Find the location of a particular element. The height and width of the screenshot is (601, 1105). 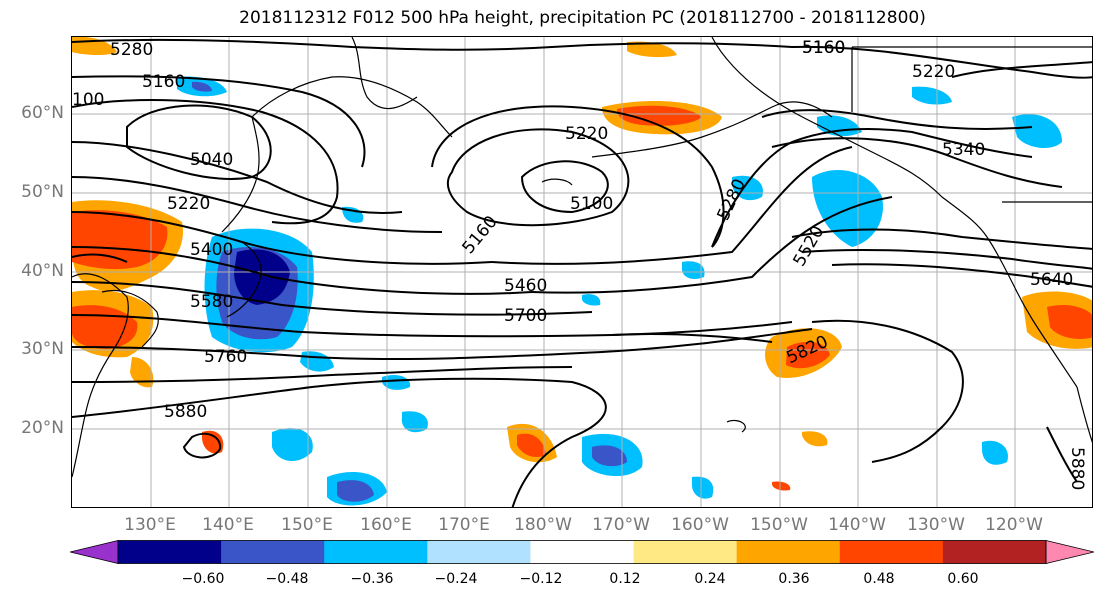

lon-label-160E: 160°E is located at coordinates (386, 525).